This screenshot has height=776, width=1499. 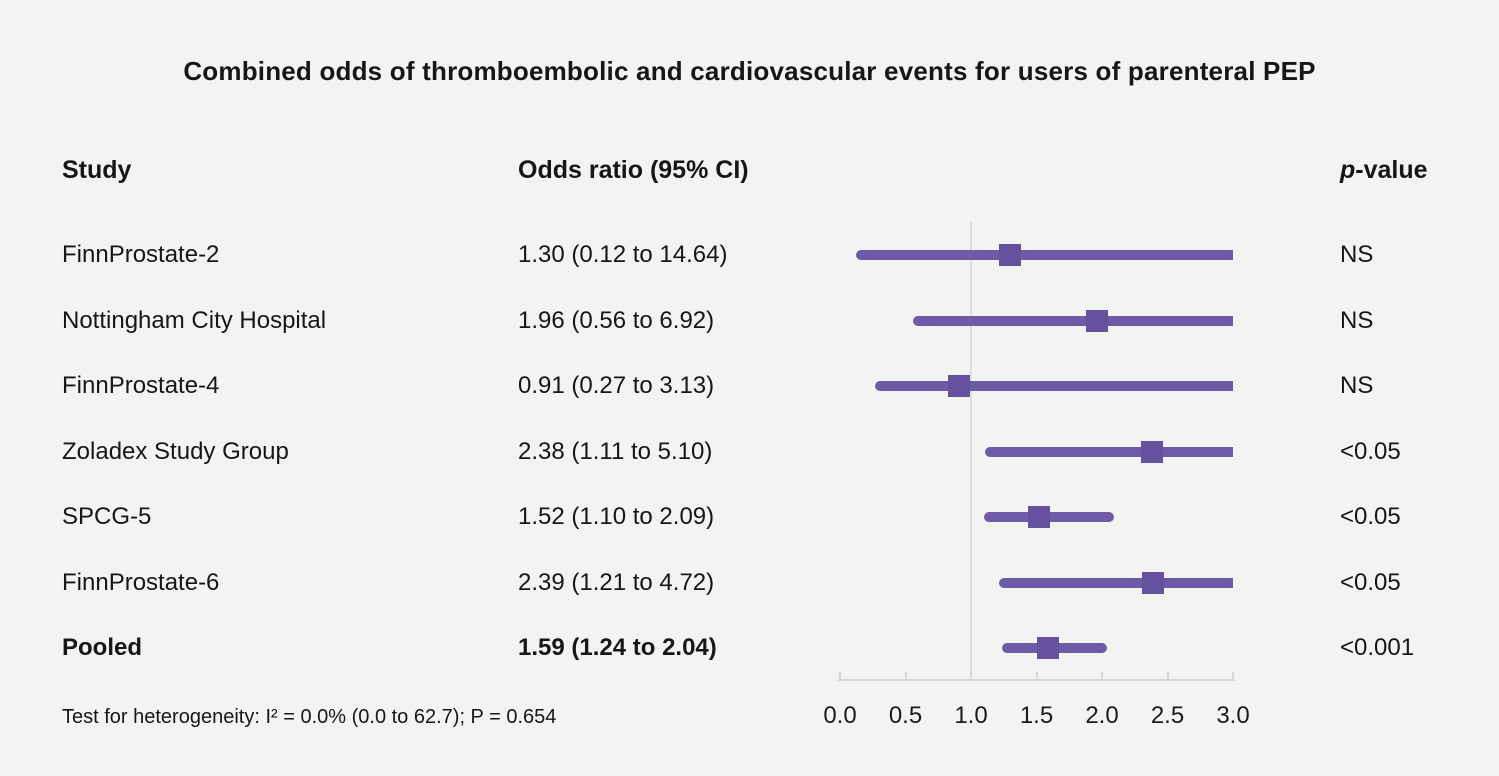 I want to click on x-axis-tick-label: 1.5, so click(x=1036, y=715).